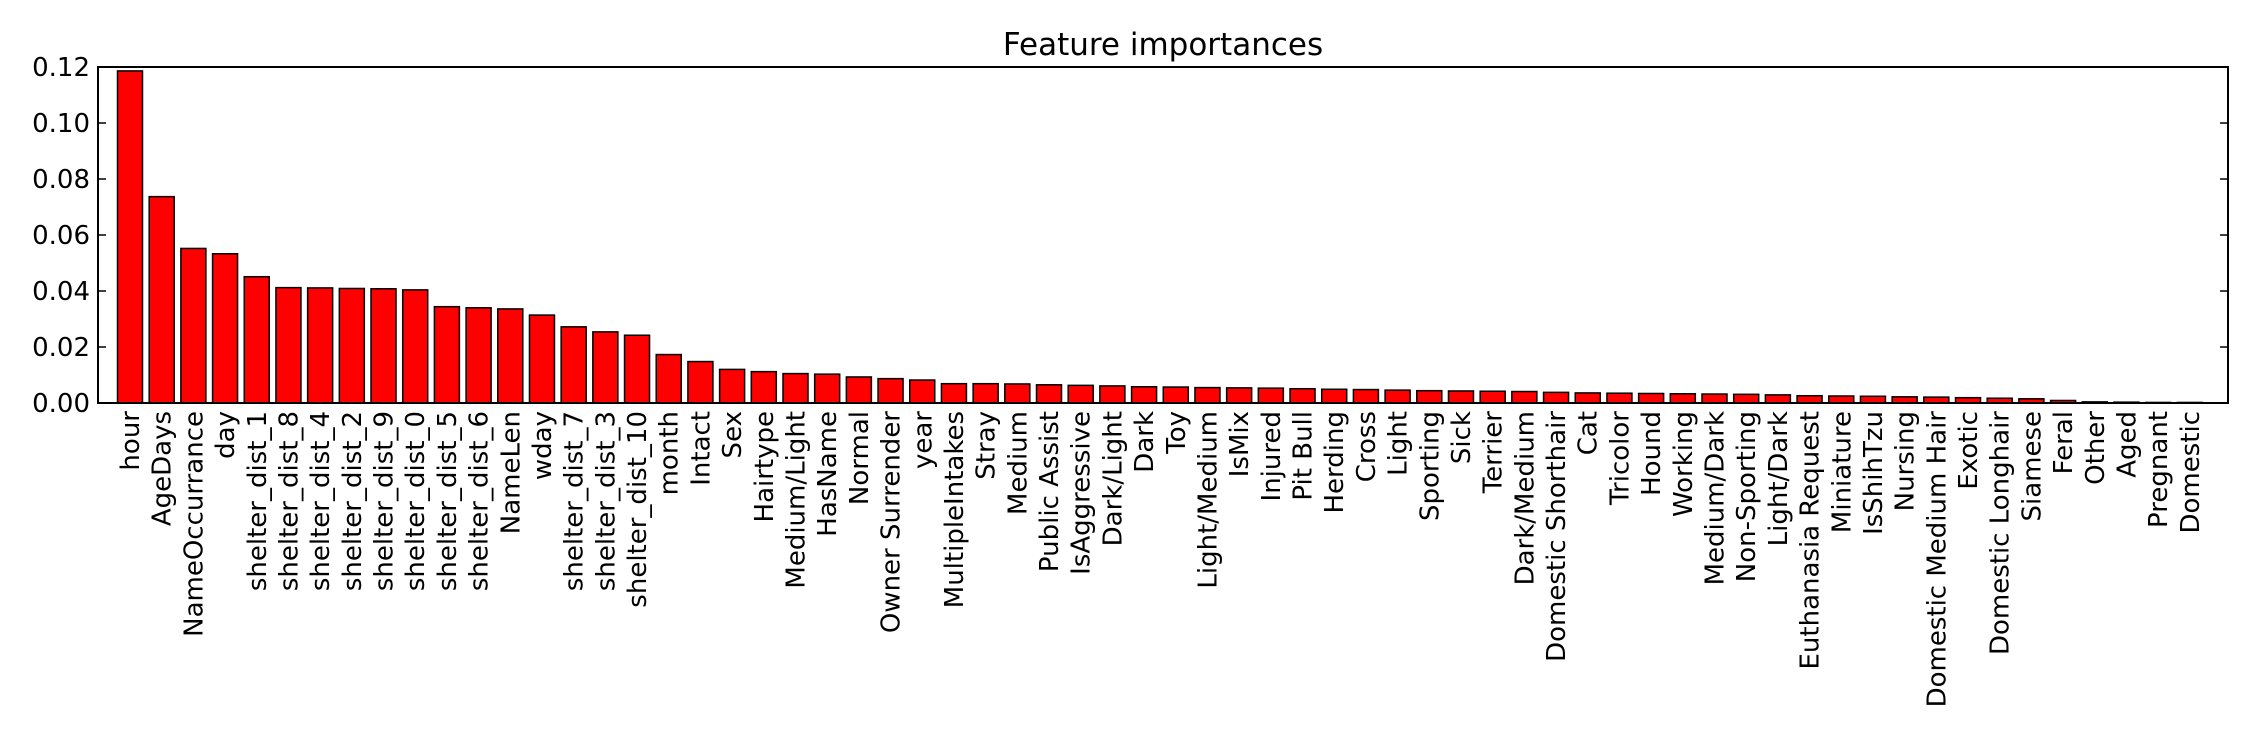  I want to click on x-tick-label: Public Assist, so click(1050, 491).